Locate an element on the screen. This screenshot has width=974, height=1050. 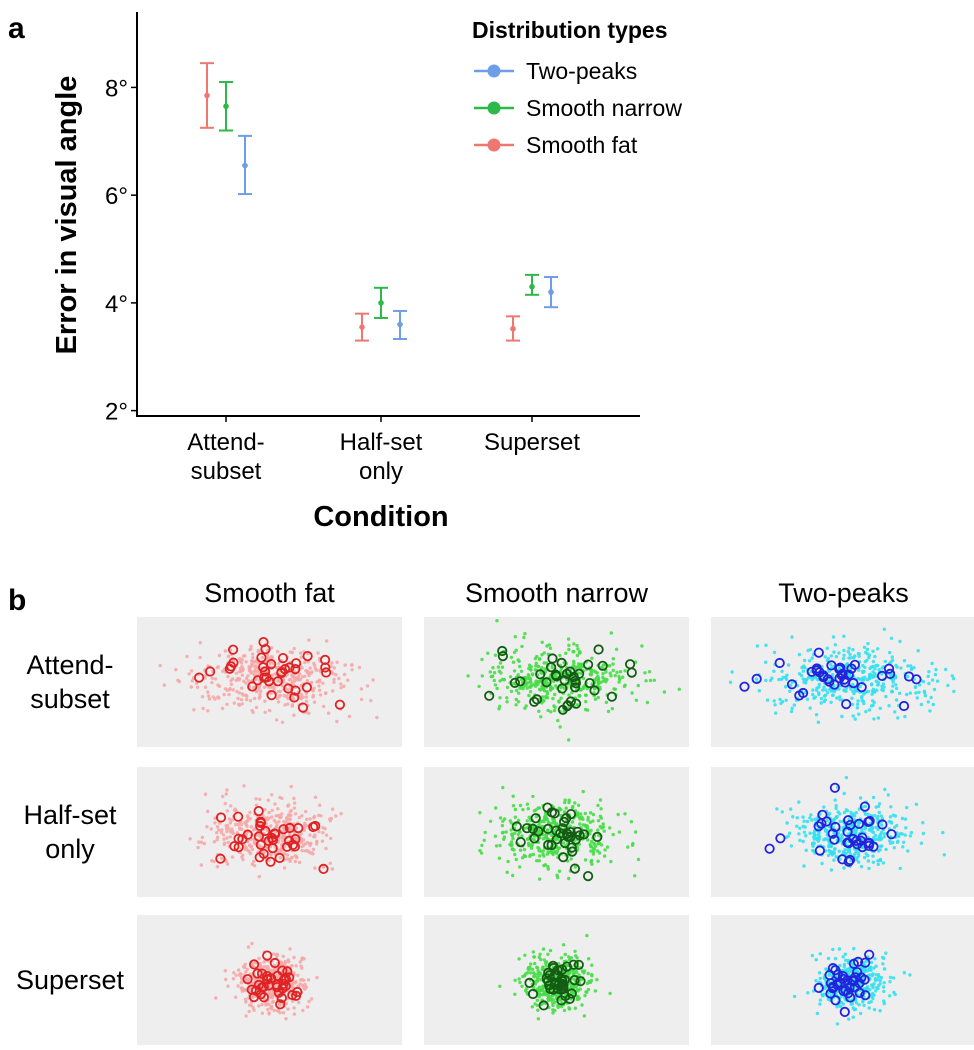
scatter-cell-superset-two-peaks is located at coordinates (842, 980).